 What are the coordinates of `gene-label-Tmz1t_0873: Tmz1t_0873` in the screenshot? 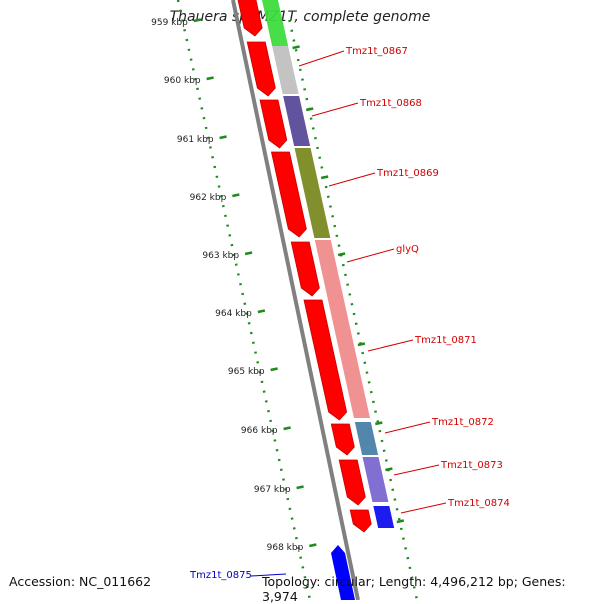 It's located at (471, 465).